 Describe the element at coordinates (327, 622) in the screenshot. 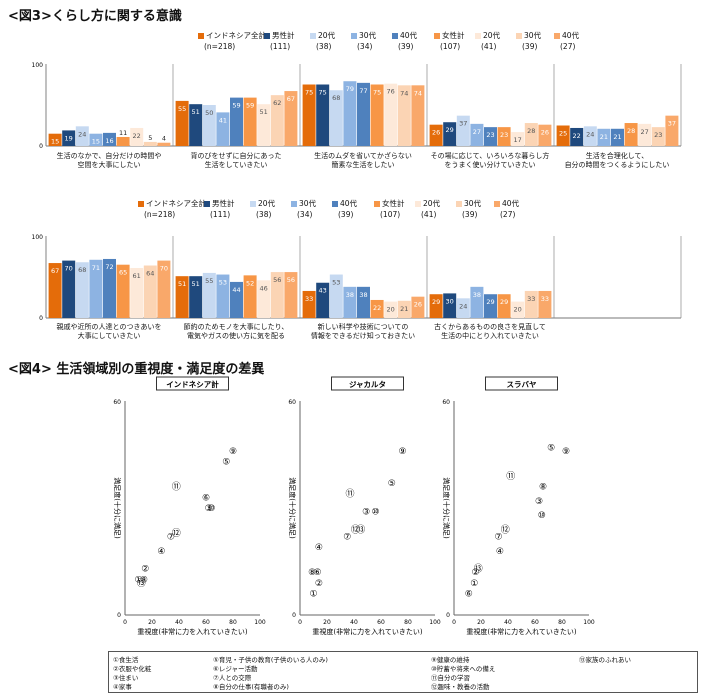

I see `x-tick-label: 20` at that location.